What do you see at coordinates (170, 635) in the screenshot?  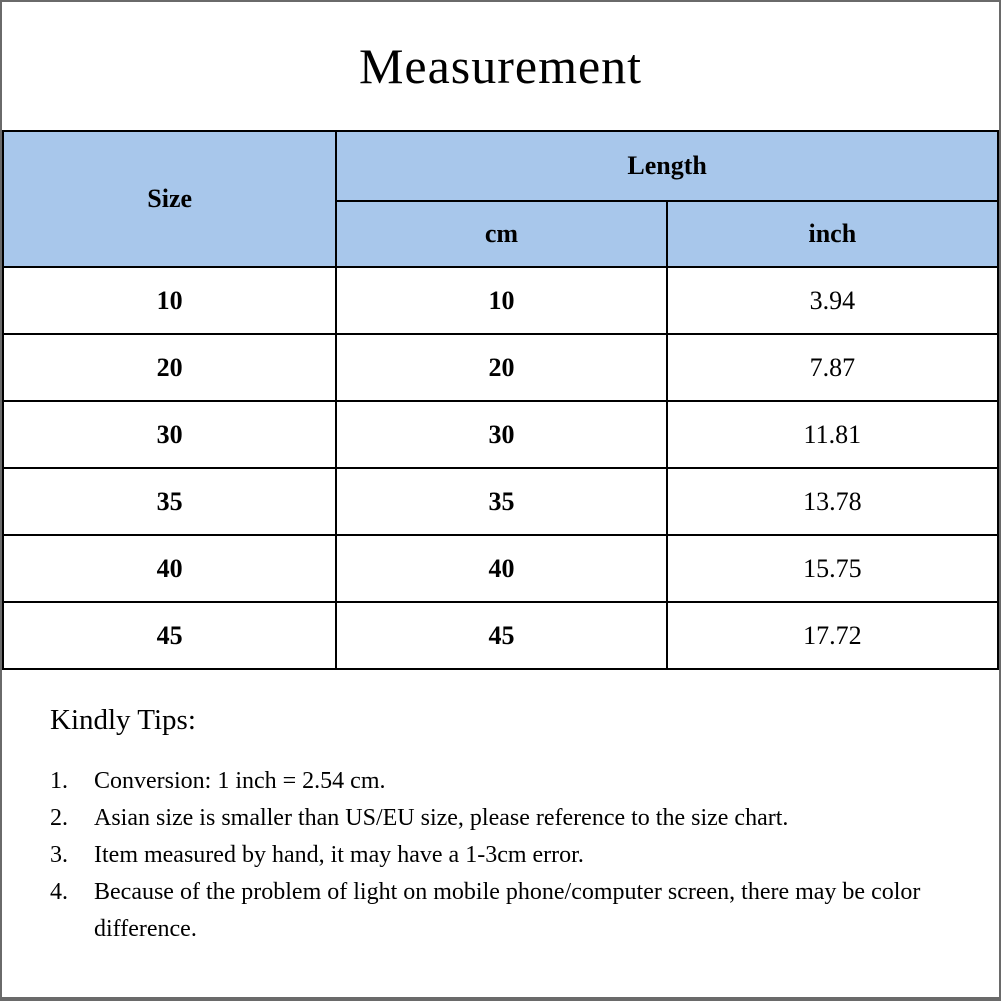 I see `size-cell: 45` at bounding box center [170, 635].